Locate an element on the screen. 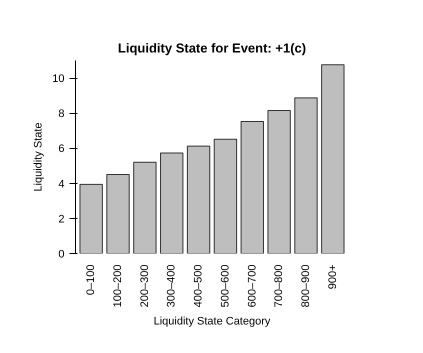  y-tick-label: 0 is located at coordinates (61, 254).